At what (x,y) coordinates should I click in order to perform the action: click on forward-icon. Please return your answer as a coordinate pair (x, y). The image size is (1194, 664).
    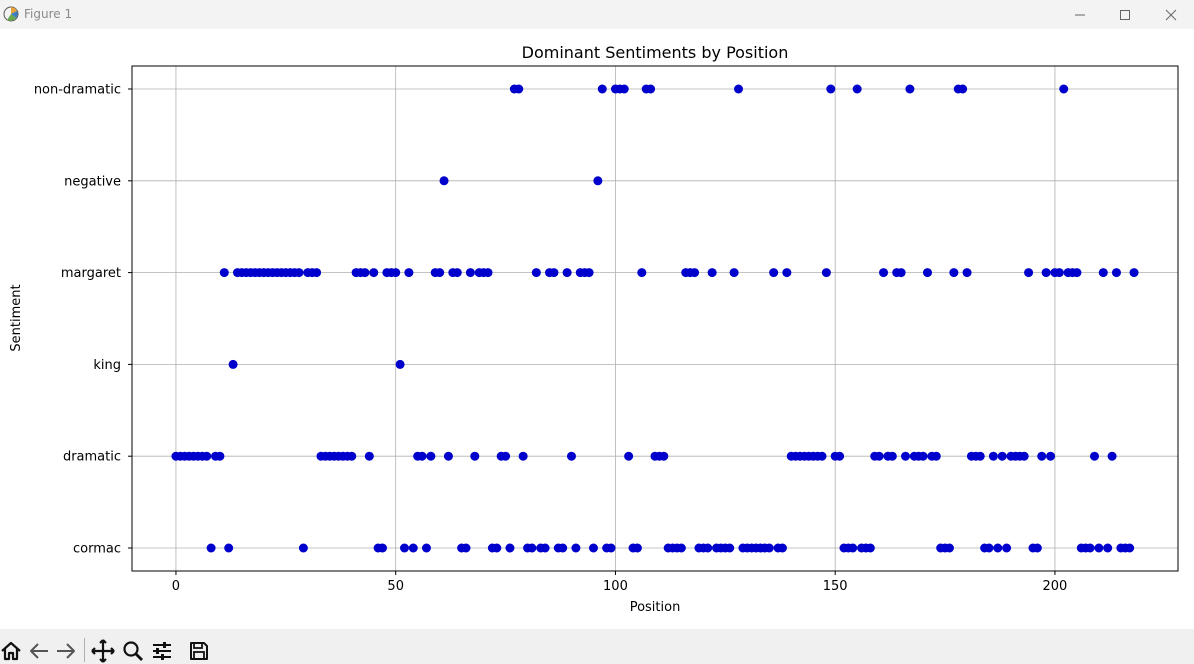
    Looking at the image, I should click on (66, 651).